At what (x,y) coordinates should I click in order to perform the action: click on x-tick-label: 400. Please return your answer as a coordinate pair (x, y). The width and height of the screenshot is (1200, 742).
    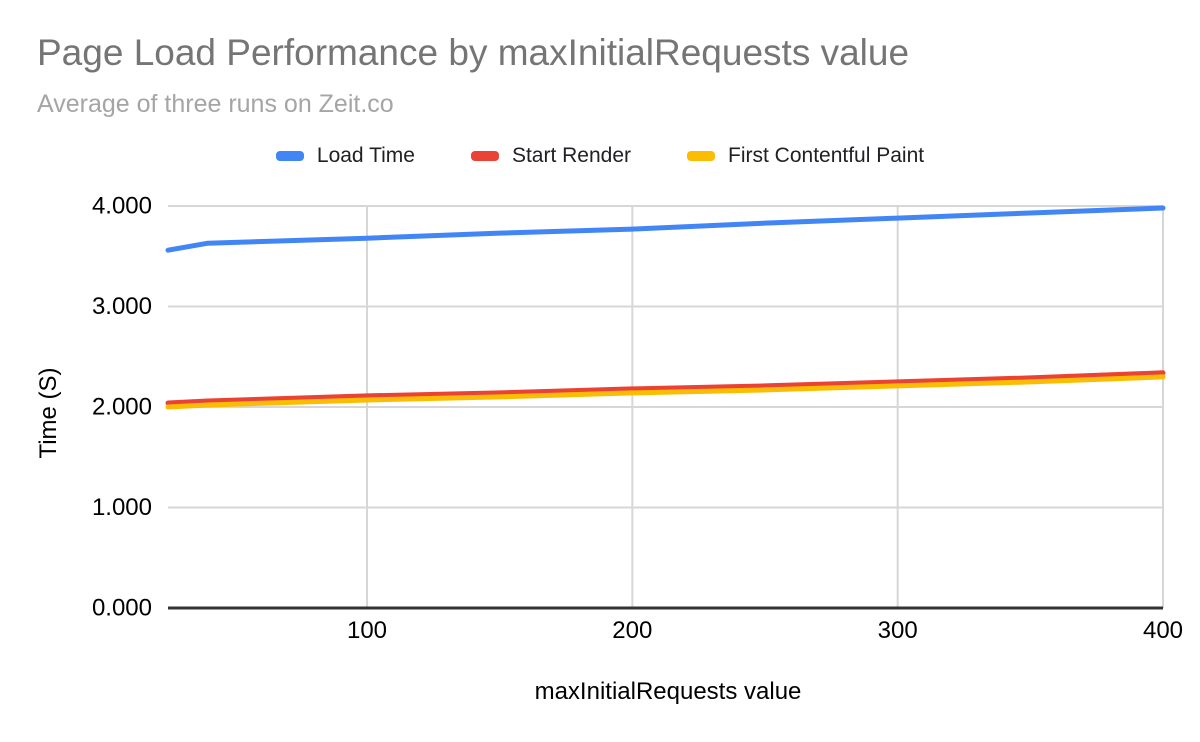
    Looking at the image, I should click on (1163, 630).